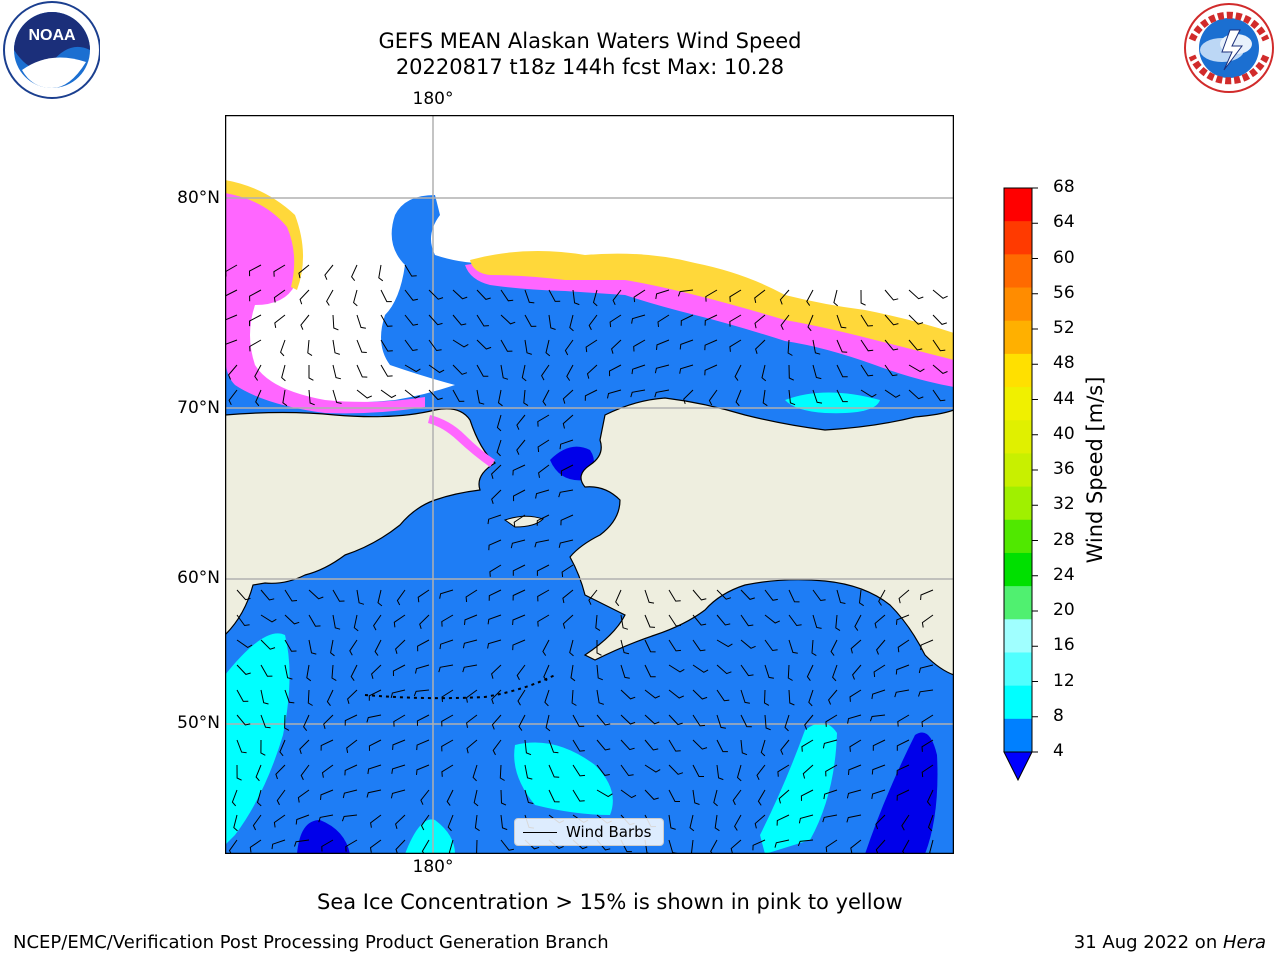  What do you see at coordinates (1064, 574) in the screenshot?
I see `colorbar-tick-label: 24` at bounding box center [1064, 574].